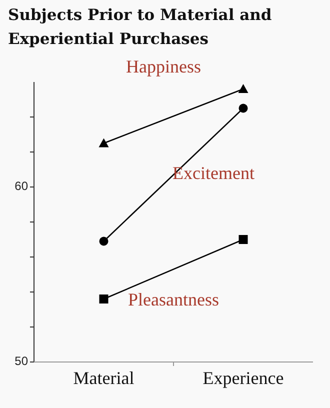 This screenshot has width=330, height=408. I want to click on chart-title: Subjects Prior to Material and Experiential Purchases, so click(140, 26).